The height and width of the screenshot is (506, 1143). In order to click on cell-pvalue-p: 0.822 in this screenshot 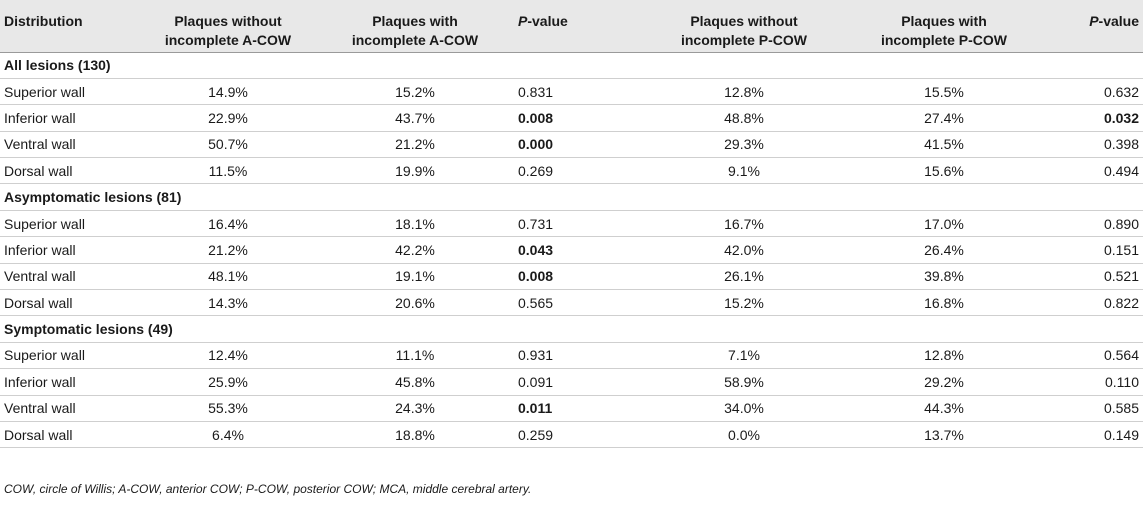, I will do `click(1093, 303)`.